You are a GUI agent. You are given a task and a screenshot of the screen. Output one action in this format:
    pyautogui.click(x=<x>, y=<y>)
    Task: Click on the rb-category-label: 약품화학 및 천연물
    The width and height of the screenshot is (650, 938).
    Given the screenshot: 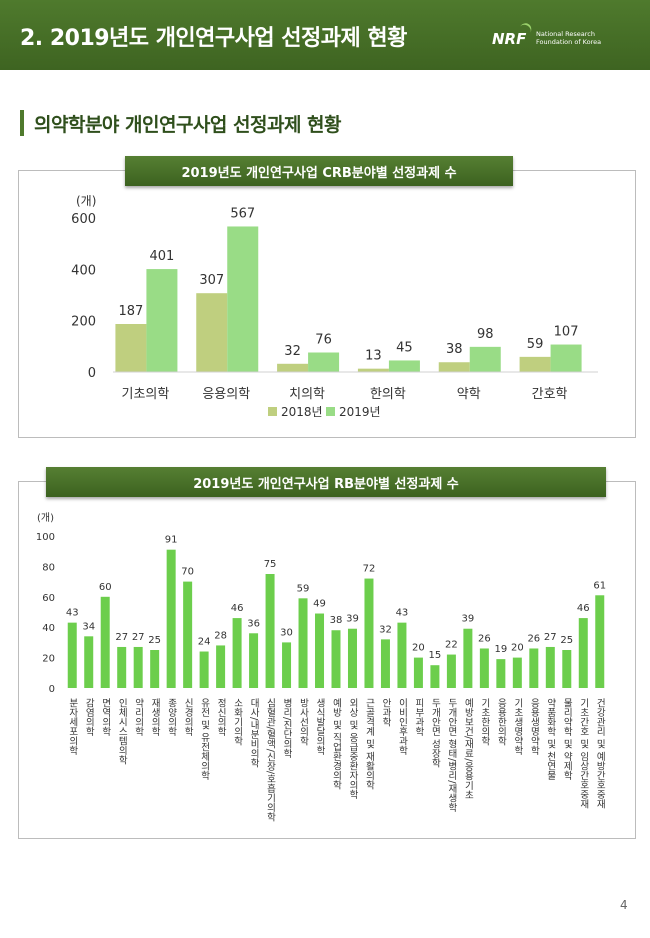 What is the action you would take?
    pyautogui.click(x=550, y=738)
    